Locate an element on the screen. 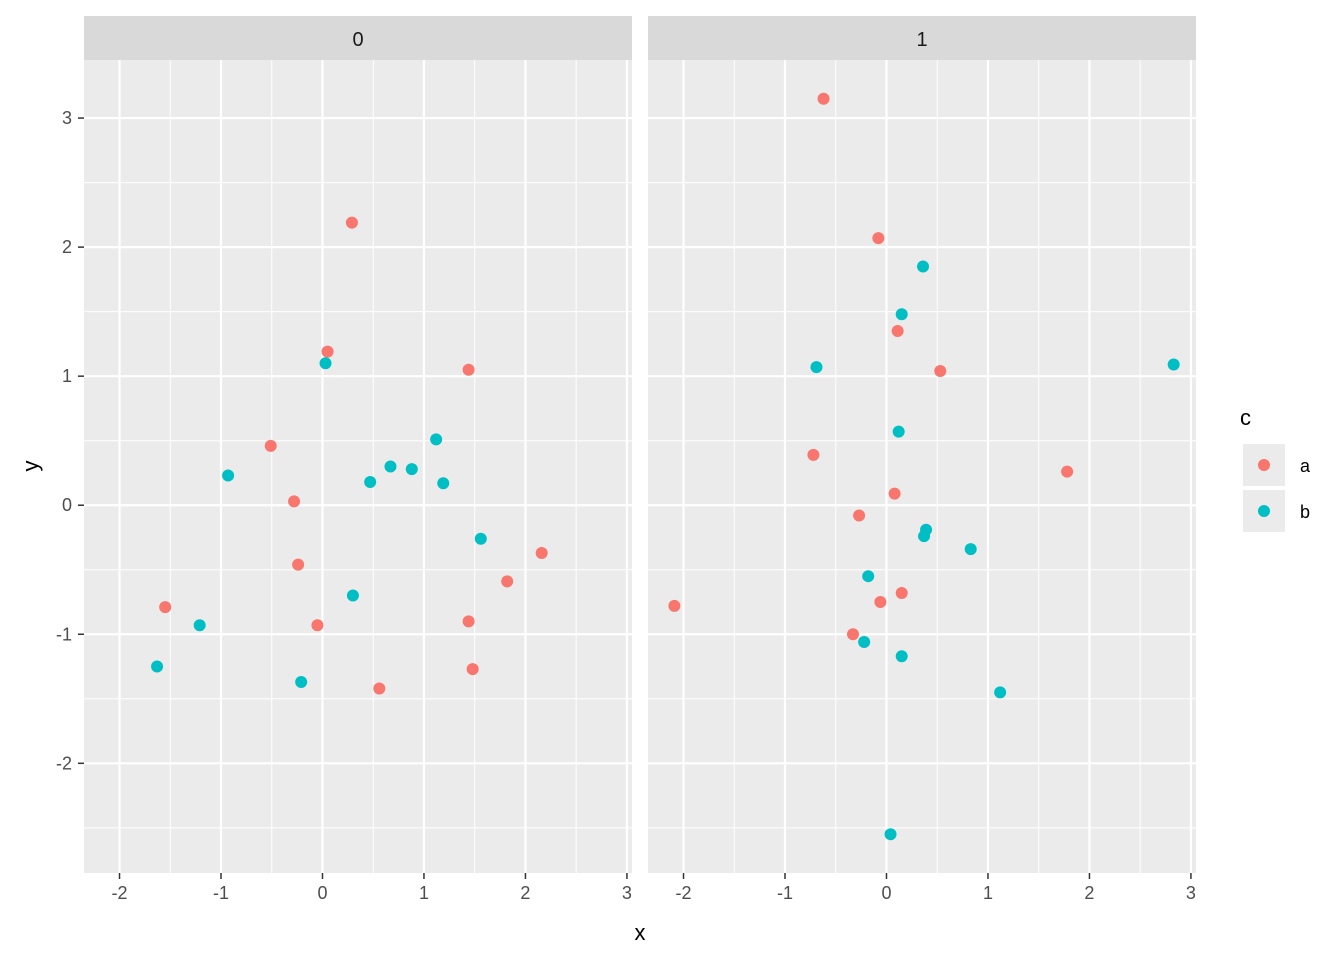 The width and height of the screenshot is (1344, 960). legend: c ab is located at coordinates (1275, 468).